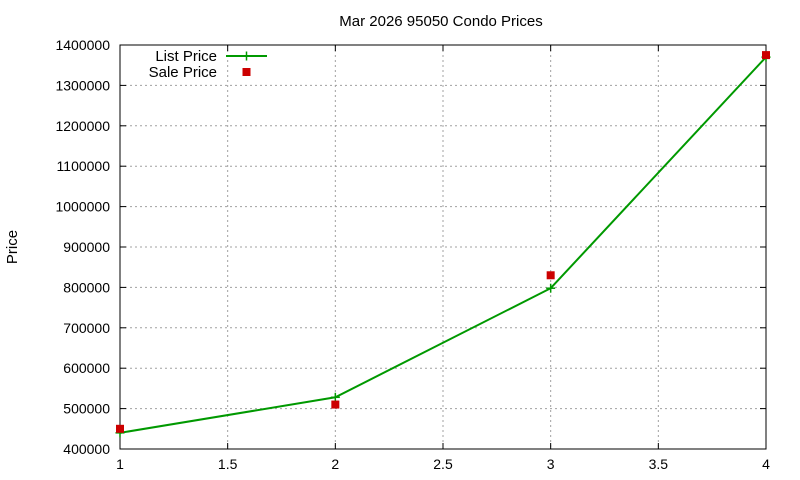 This screenshot has height=480, width=800. I want to click on y-tick-label: 1200000, so click(82, 126).